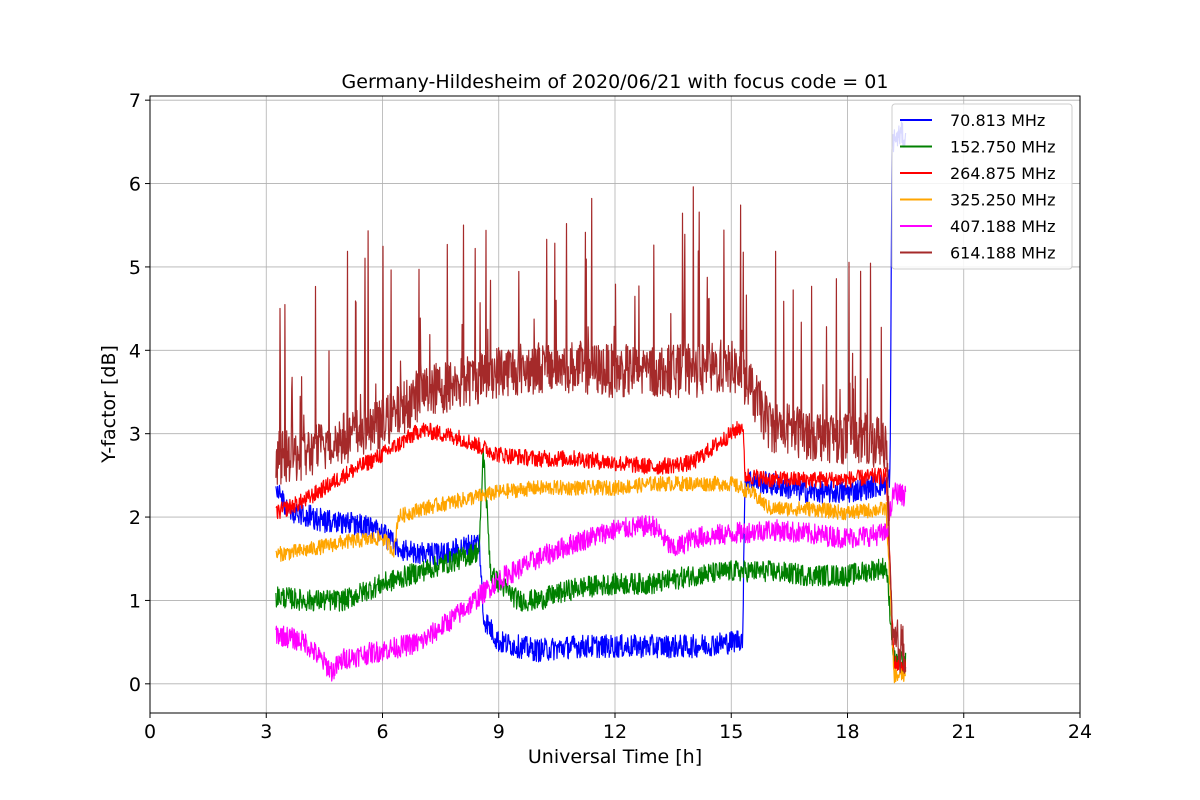  What do you see at coordinates (135, 518) in the screenshot?
I see `y-tick-label: 2` at bounding box center [135, 518].